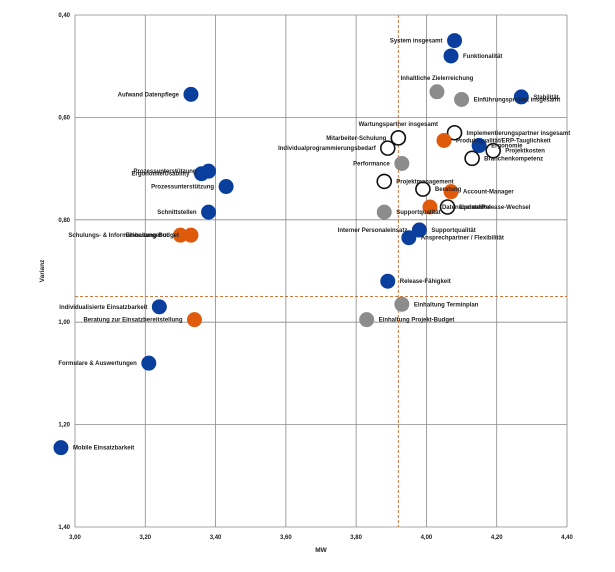  I want to click on data-point-label: Aufwand Datenpflege, so click(149, 95).